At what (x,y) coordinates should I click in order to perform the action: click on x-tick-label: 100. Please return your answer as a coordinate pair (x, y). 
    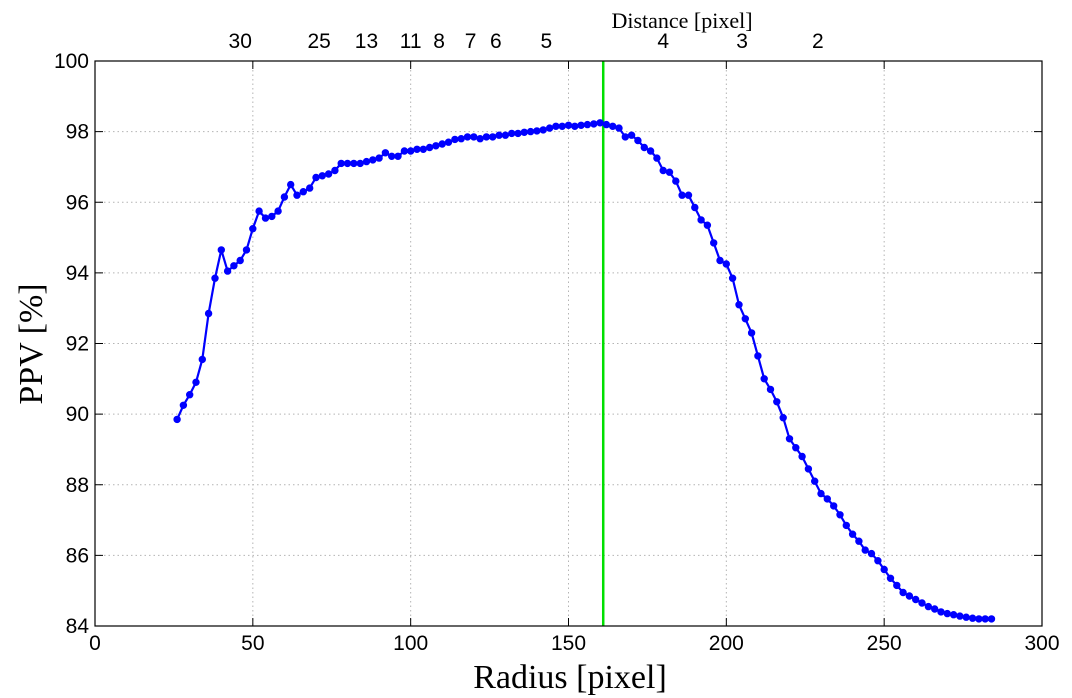
    Looking at the image, I should click on (410, 643).